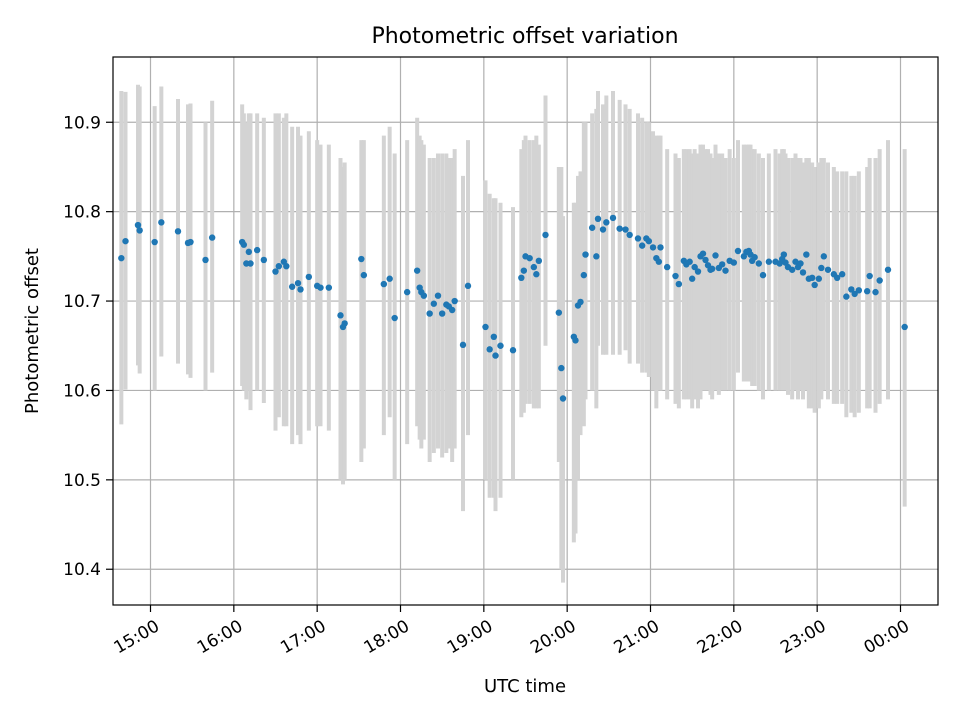  What do you see at coordinates (82, 570) in the screenshot?
I see `y-tick-label: 10.4` at bounding box center [82, 570].